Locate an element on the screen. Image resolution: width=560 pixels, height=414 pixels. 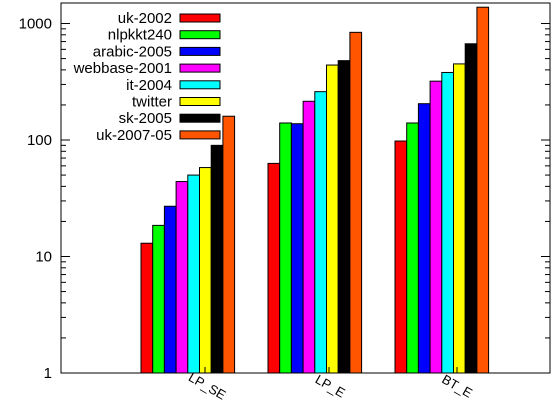
bar-nlpkkt240-BT_E is located at coordinates (412, 248).